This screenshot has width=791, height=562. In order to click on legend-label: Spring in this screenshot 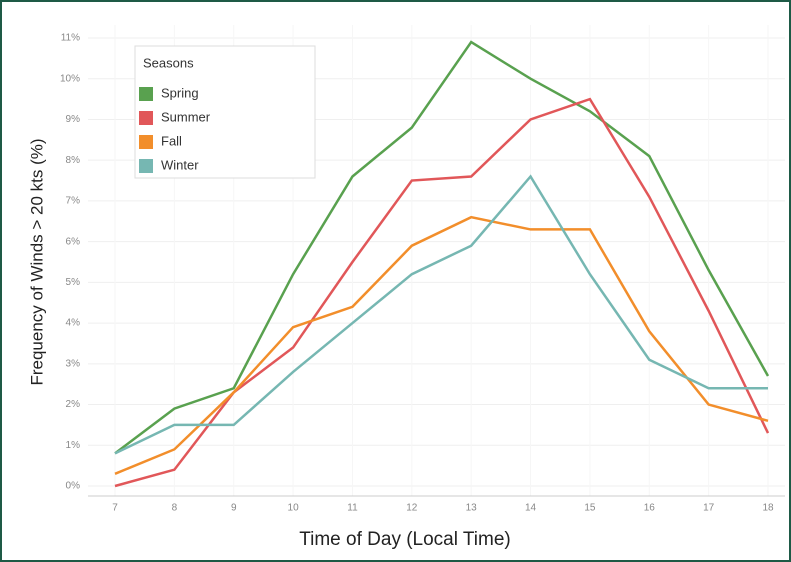, I will do `click(180, 92)`.